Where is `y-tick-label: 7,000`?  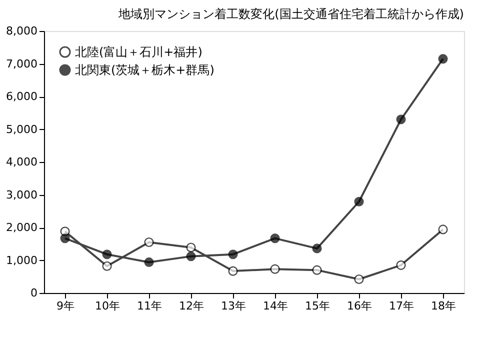
y-tick-label: 7,000 is located at coordinates (22, 63).